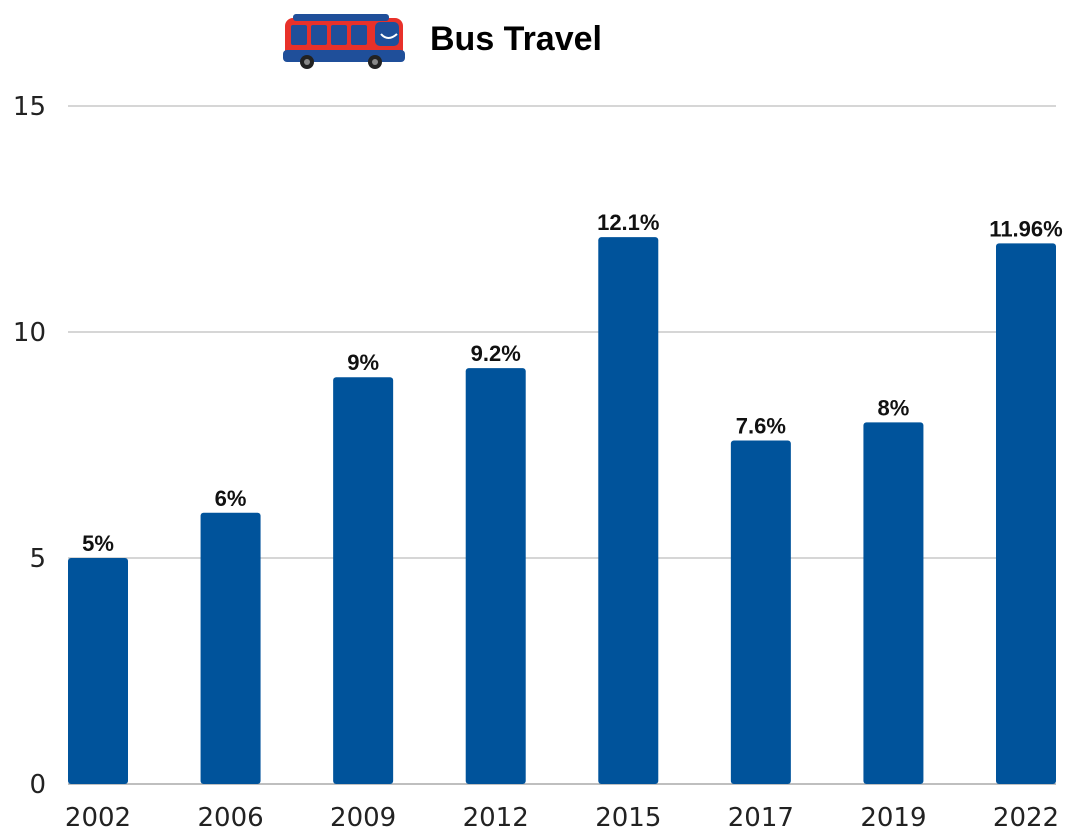 Image resolution: width=1073 pixels, height=832 pixels. I want to click on data-label: 7.6%, so click(761, 425).